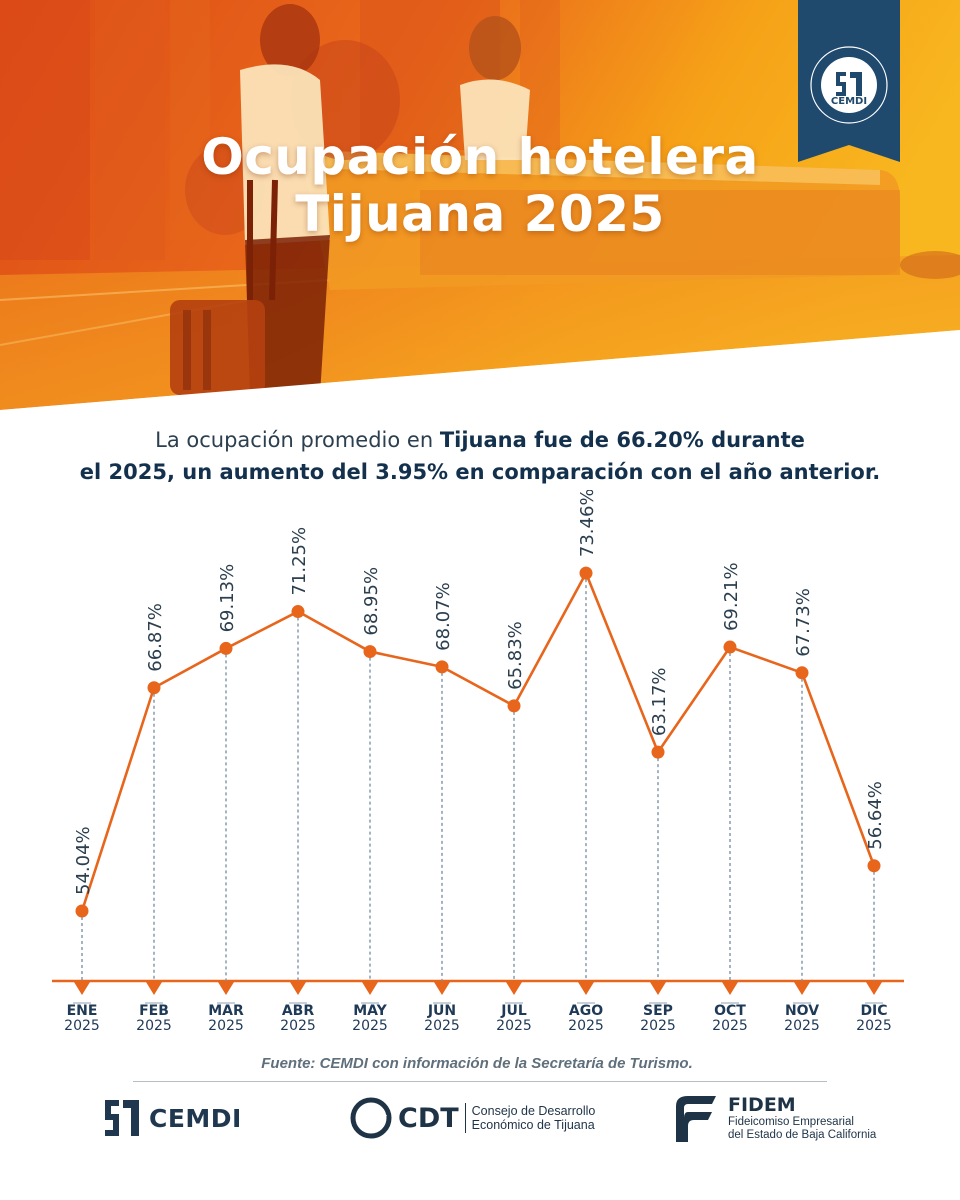 Image resolution: width=960 pixels, height=1200 pixels. What do you see at coordinates (443, 616) in the screenshot?
I see `data-label: 68.07%` at bounding box center [443, 616].